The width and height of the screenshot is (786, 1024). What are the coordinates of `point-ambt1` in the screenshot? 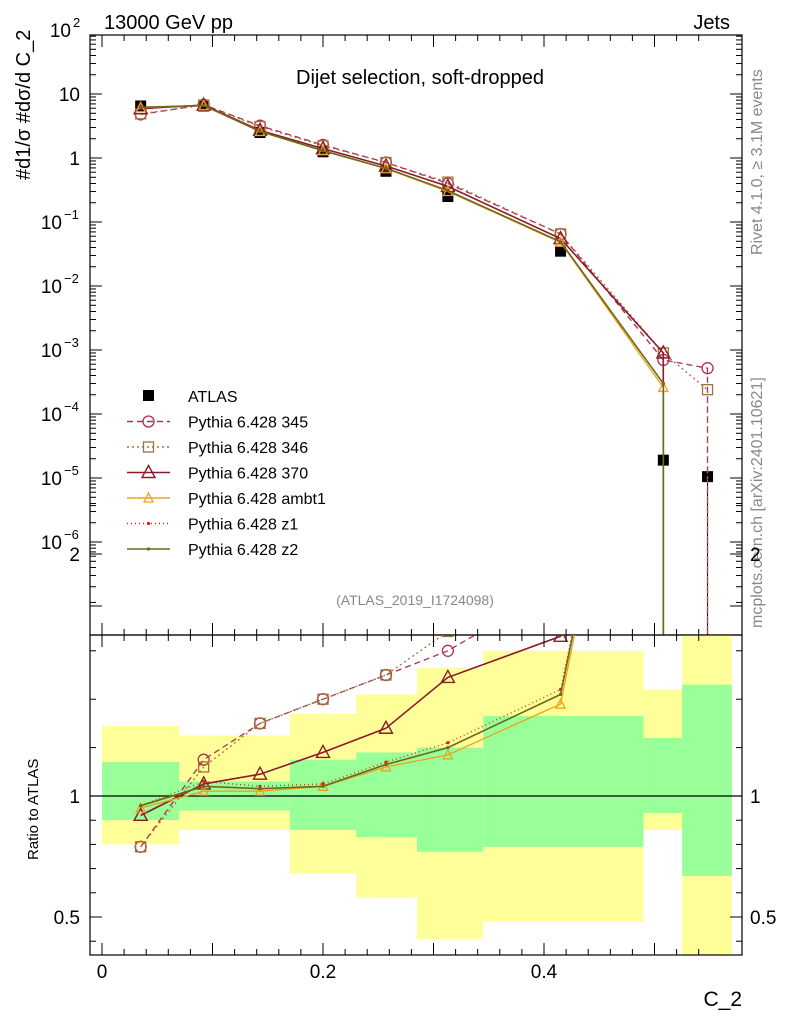 It's located at (561, 241).